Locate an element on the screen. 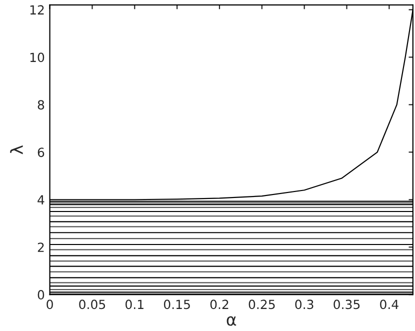  y-tick-label: 4 is located at coordinates (41, 199).